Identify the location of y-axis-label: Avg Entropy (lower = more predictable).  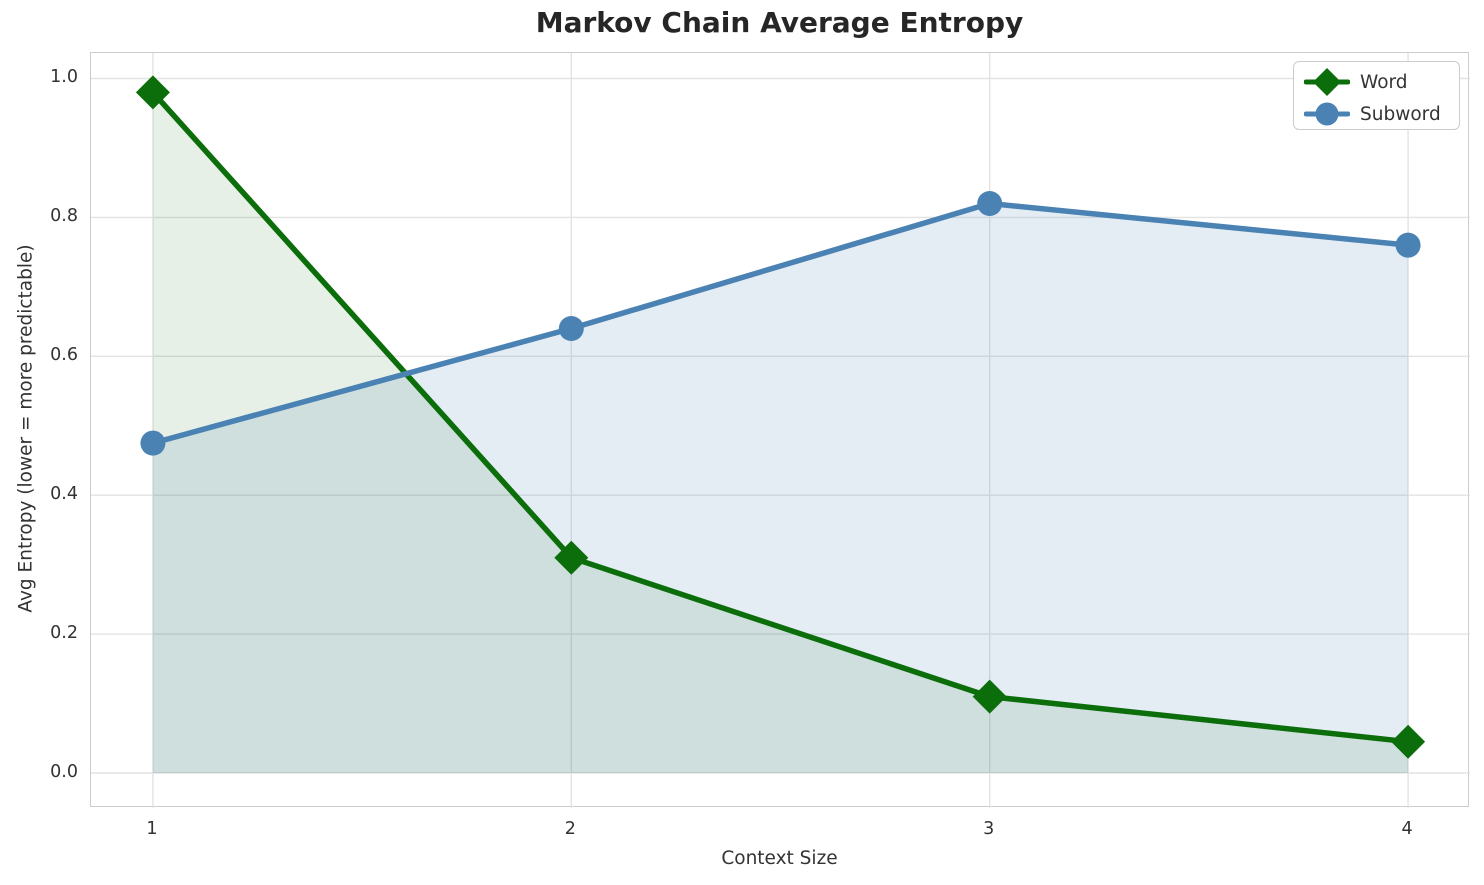
(26, 428).